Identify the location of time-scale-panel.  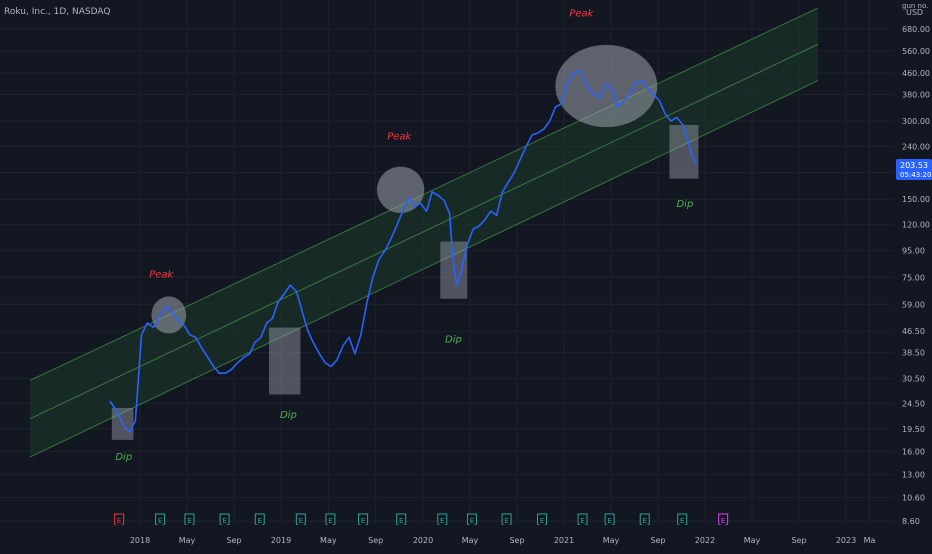
(466, 537).